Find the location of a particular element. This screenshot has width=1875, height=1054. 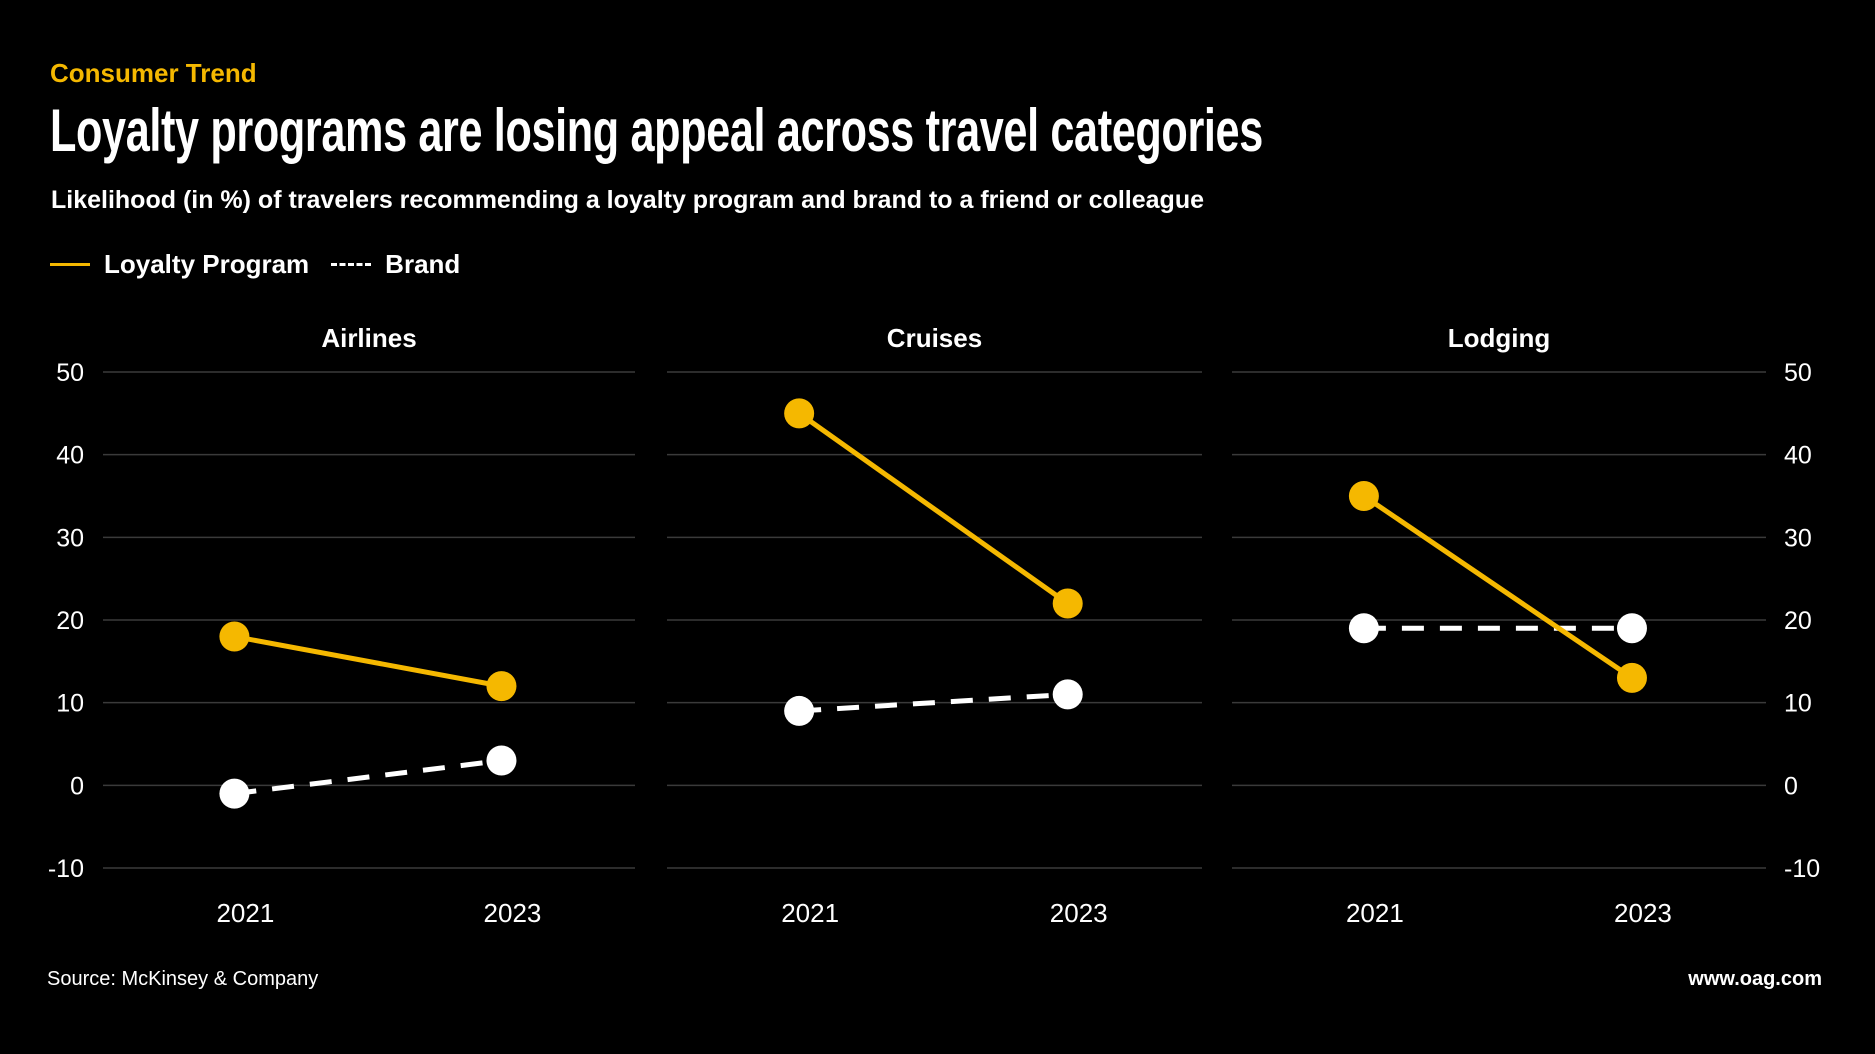

y-tick-label-right: -10 is located at coordinates (1802, 869).